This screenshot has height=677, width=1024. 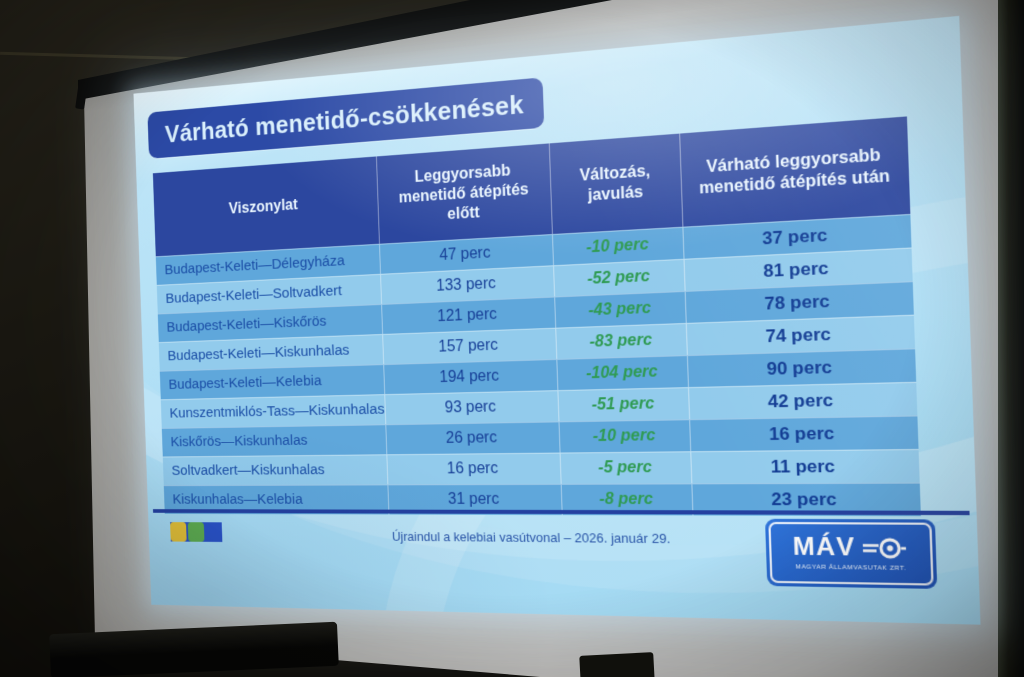 What do you see at coordinates (473, 469) in the screenshot?
I see `before-cell: 16 perc` at bounding box center [473, 469].